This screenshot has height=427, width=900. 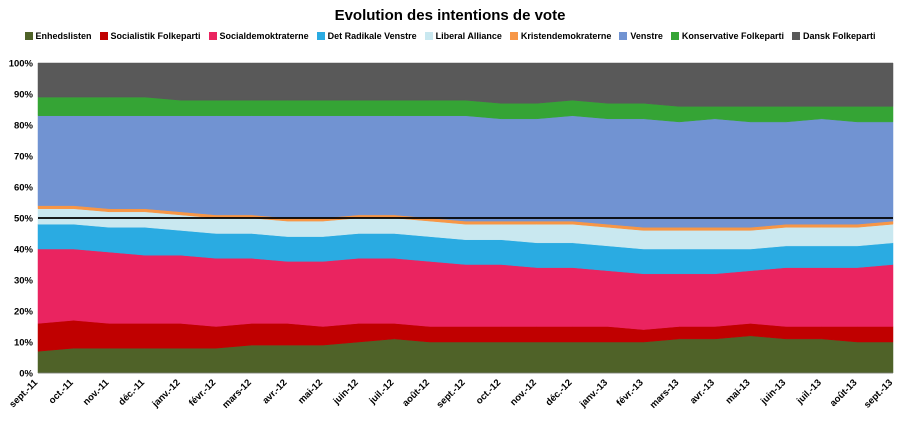 What do you see at coordinates (732, 36) in the screenshot?
I see `legend-label: Konservative Folkeparti` at bounding box center [732, 36].